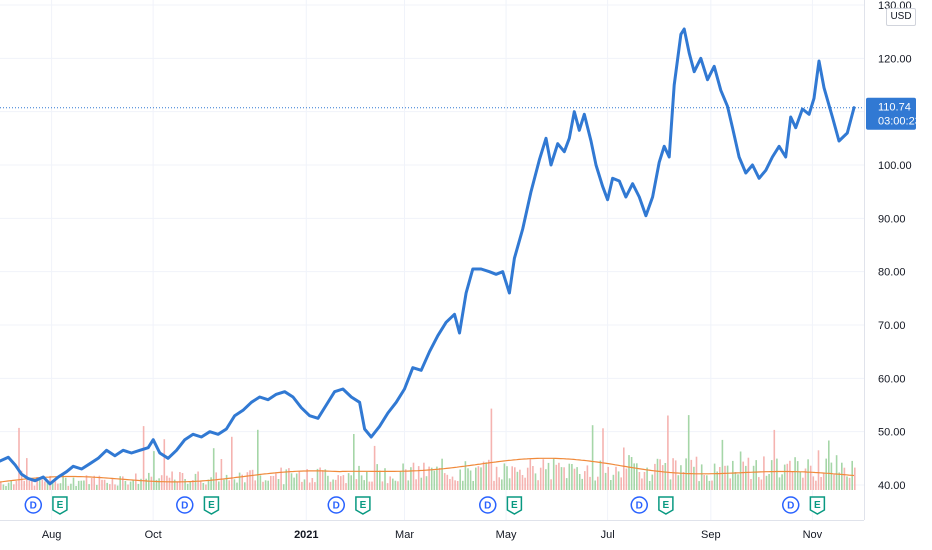 The height and width of the screenshot is (550, 932). What do you see at coordinates (813, 535) in the screenshot?
I see `time-tick-label: Nov` at bounding box center [813, 535].